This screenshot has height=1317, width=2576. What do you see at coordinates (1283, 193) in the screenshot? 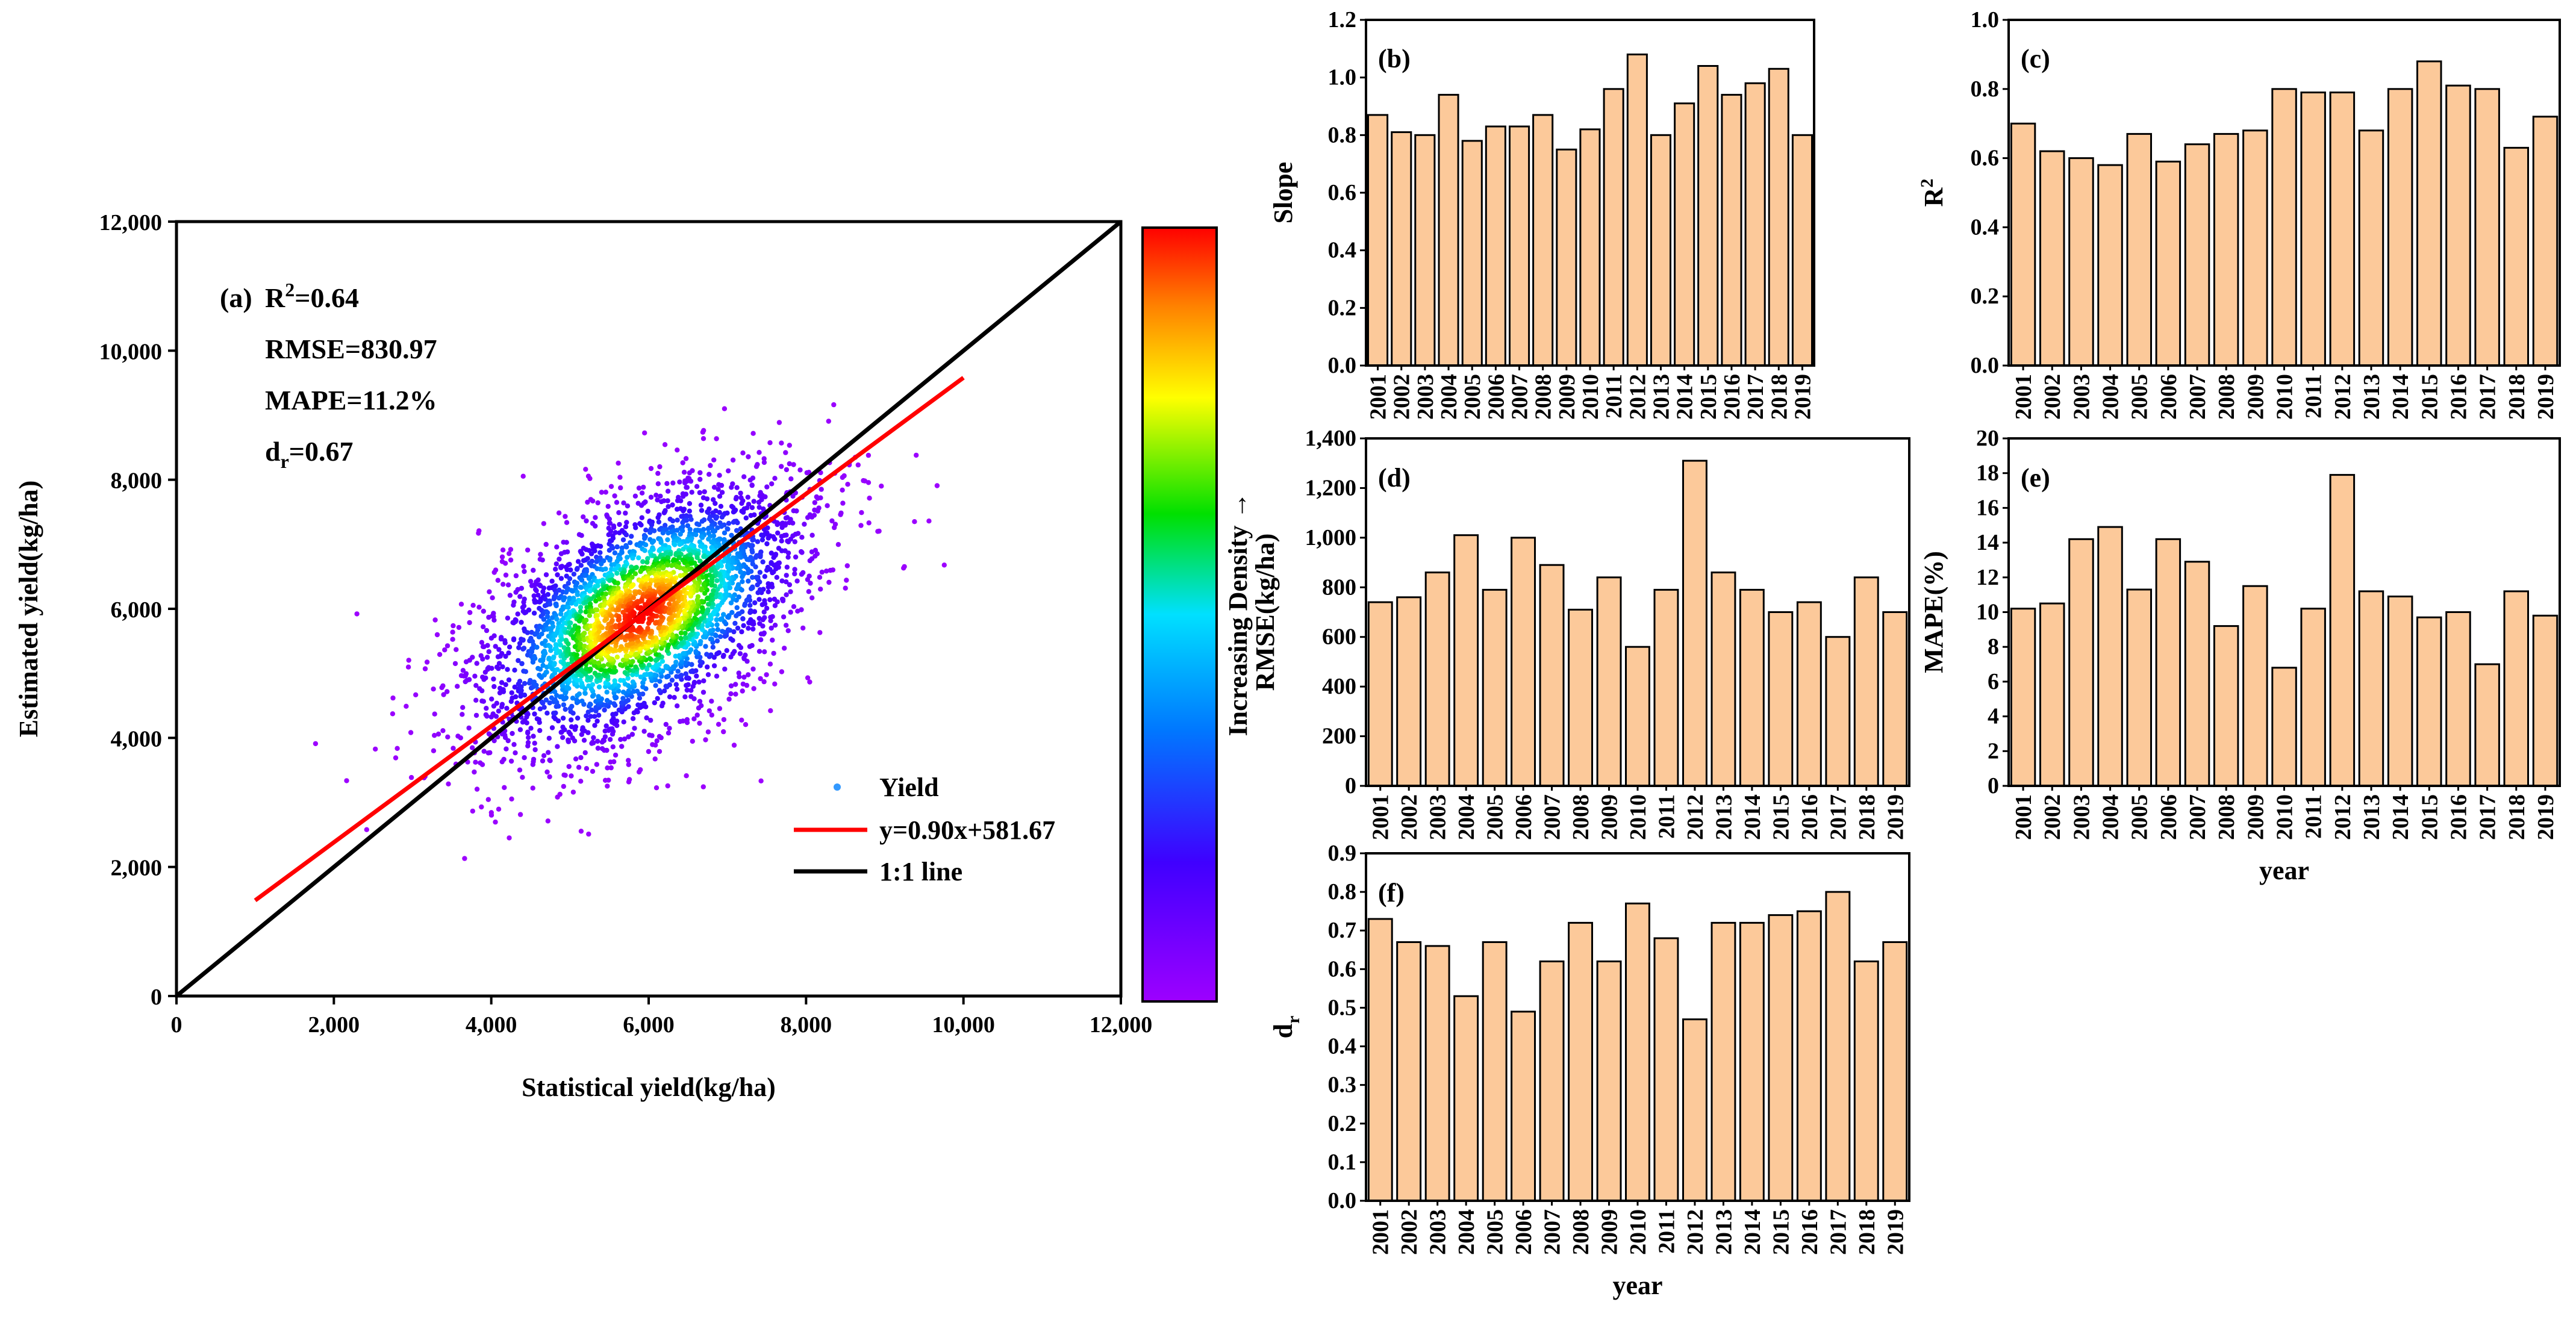
I see `y-axis-label-b: Slope` at bounding box center [1283, 193].